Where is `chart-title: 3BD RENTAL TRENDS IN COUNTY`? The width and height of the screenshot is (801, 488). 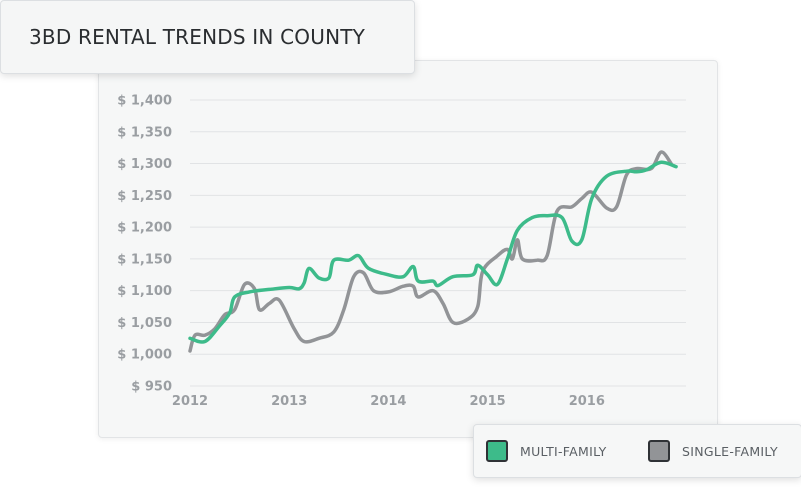
chart-title: 3BD RENTAL TRENDS IN COUNTY is located at coordinates (197, 37).